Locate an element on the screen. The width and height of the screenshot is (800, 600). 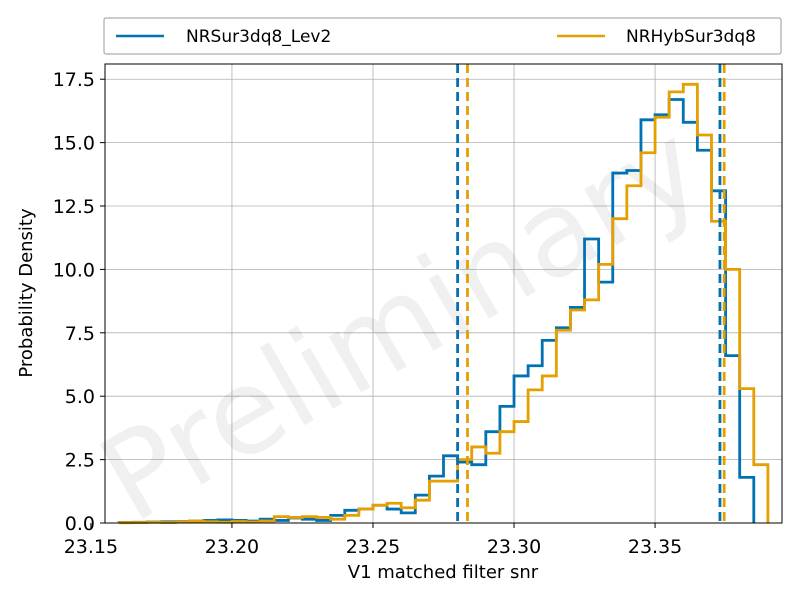
y-axis-label: Probability Density is located at coordinates (26, 293).